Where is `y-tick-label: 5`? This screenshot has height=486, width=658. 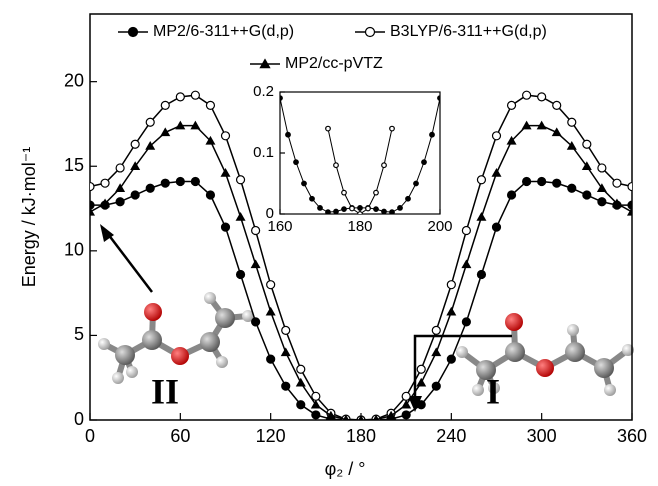
y-tick-label: 5 is located at coordinates (79, 334).